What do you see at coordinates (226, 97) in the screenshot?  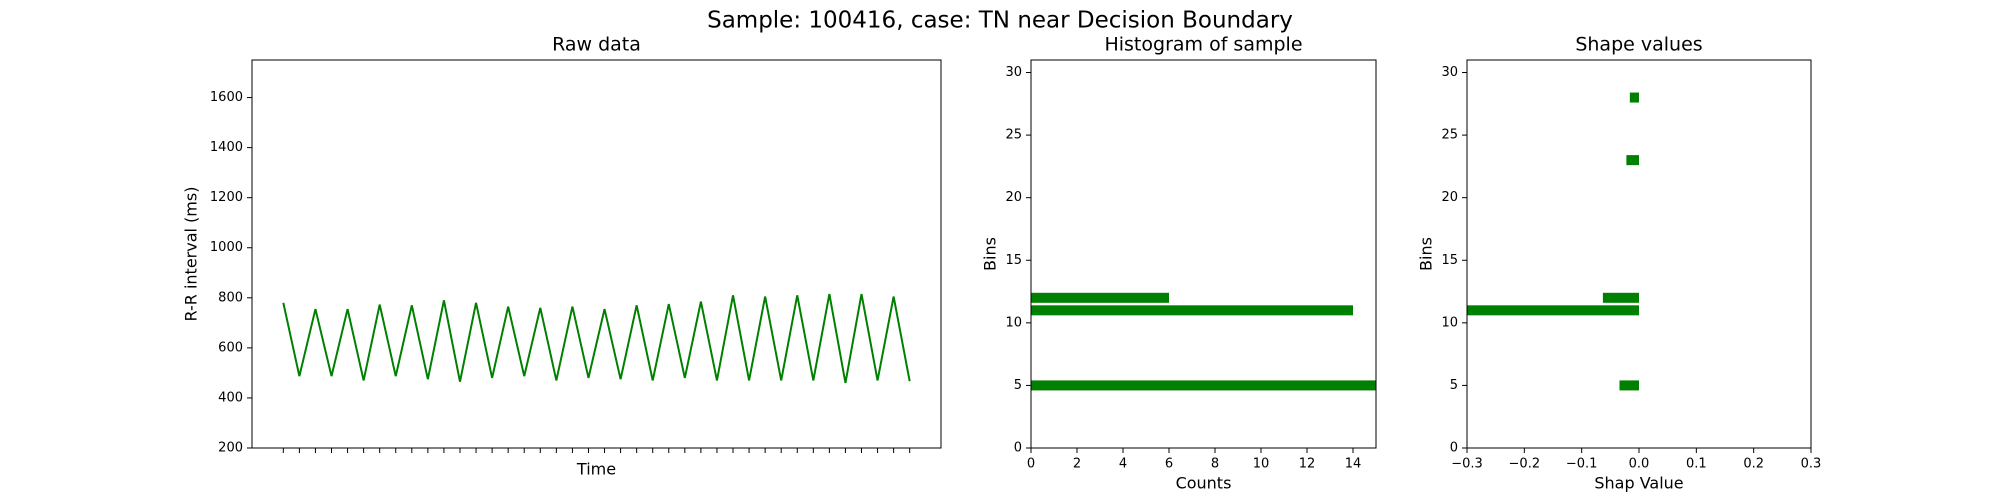 I see `y-tick-label: 1600` at bounding box center [226, 97].